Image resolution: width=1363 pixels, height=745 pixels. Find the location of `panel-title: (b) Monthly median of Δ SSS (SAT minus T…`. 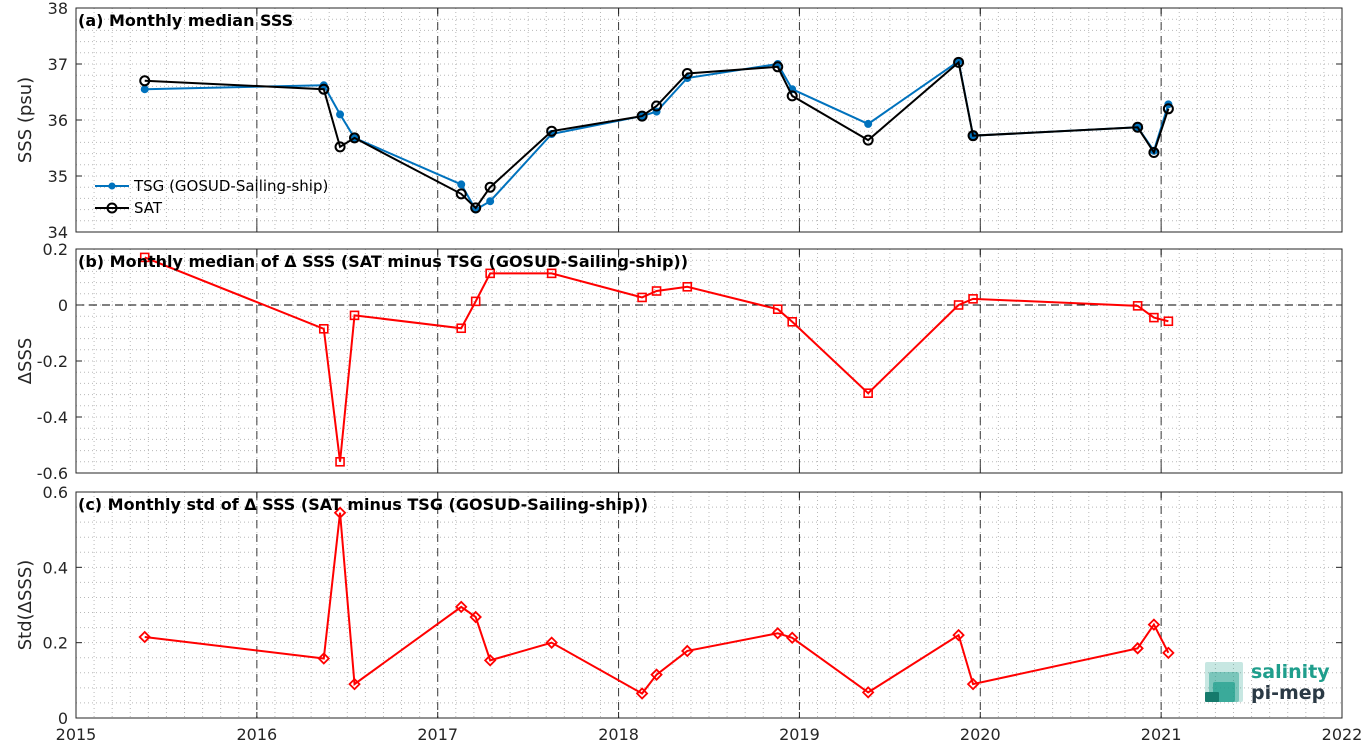

panel-title: (b) Monthly median of Δ SSS (SAT minus T… is located at coordinates (383, 261).